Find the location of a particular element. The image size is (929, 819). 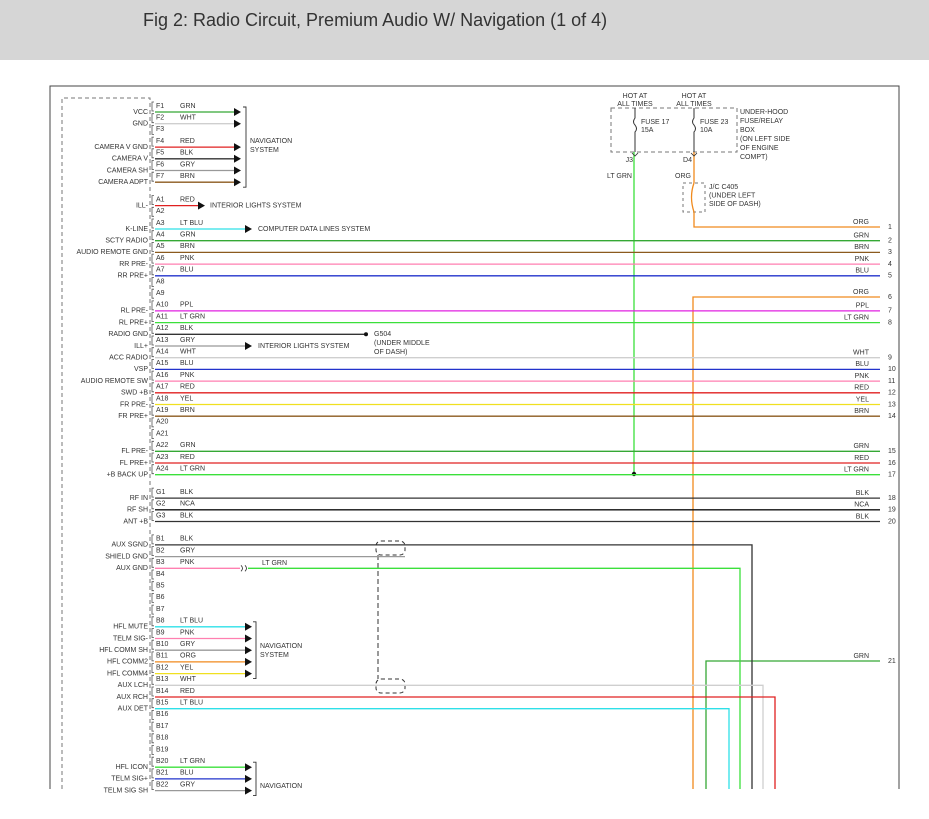

end-number: 17 is located at coordinates (892, 475).